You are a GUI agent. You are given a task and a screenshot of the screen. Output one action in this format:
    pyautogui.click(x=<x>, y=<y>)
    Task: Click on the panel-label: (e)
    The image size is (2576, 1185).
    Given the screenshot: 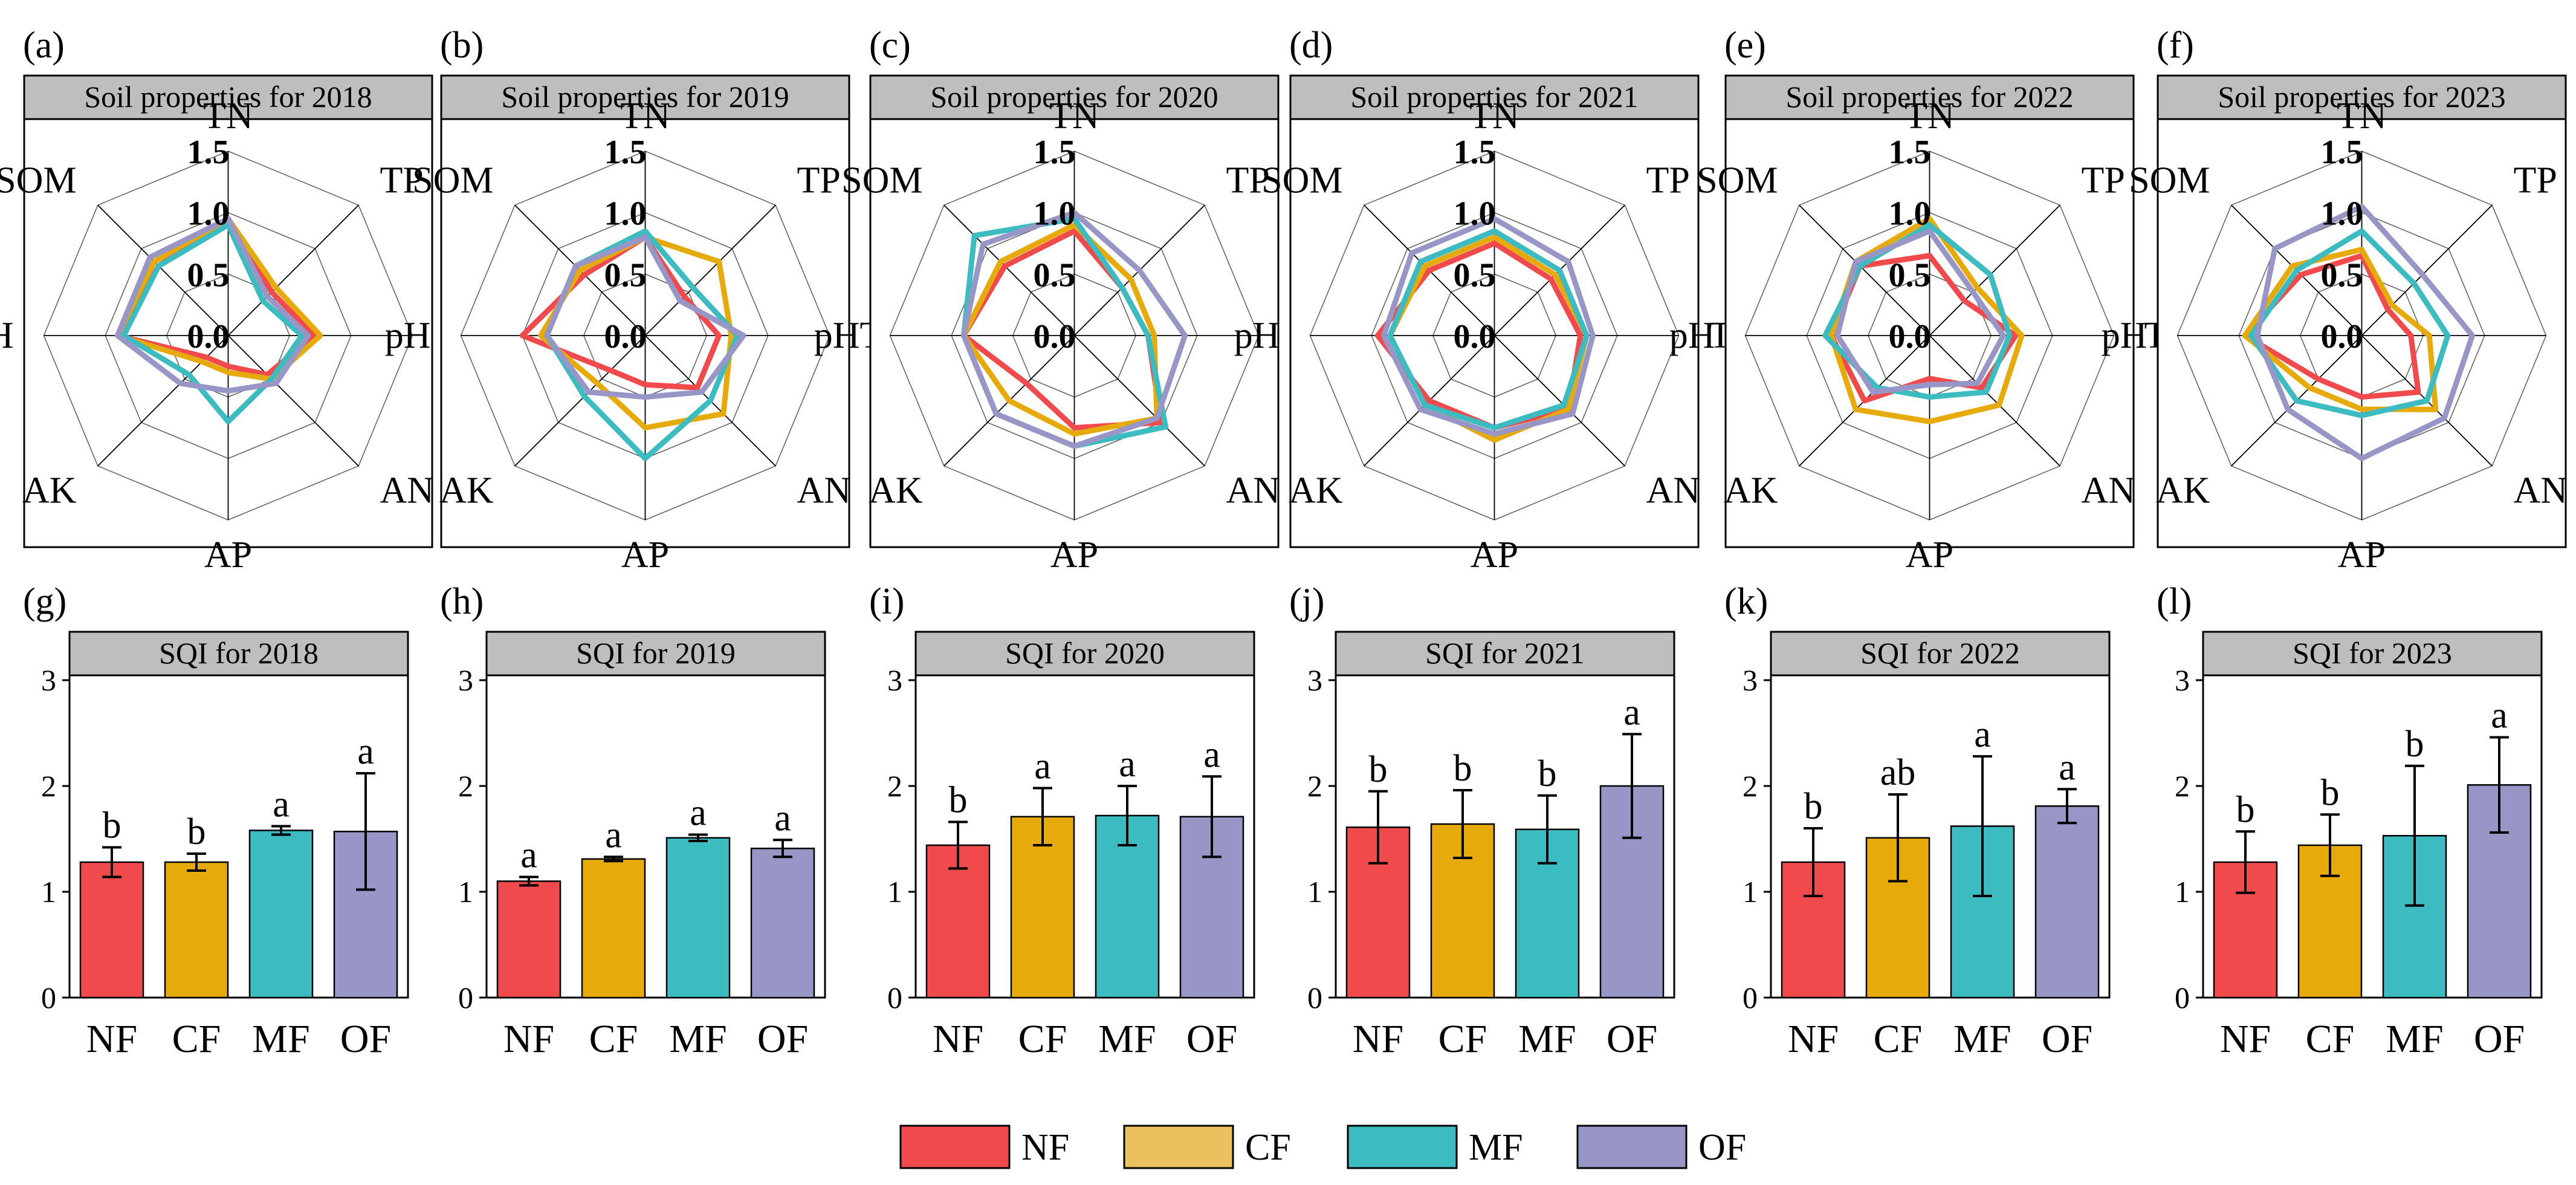 What is the action you would take?
    pyautogui.click(x=1745, y=45)
    